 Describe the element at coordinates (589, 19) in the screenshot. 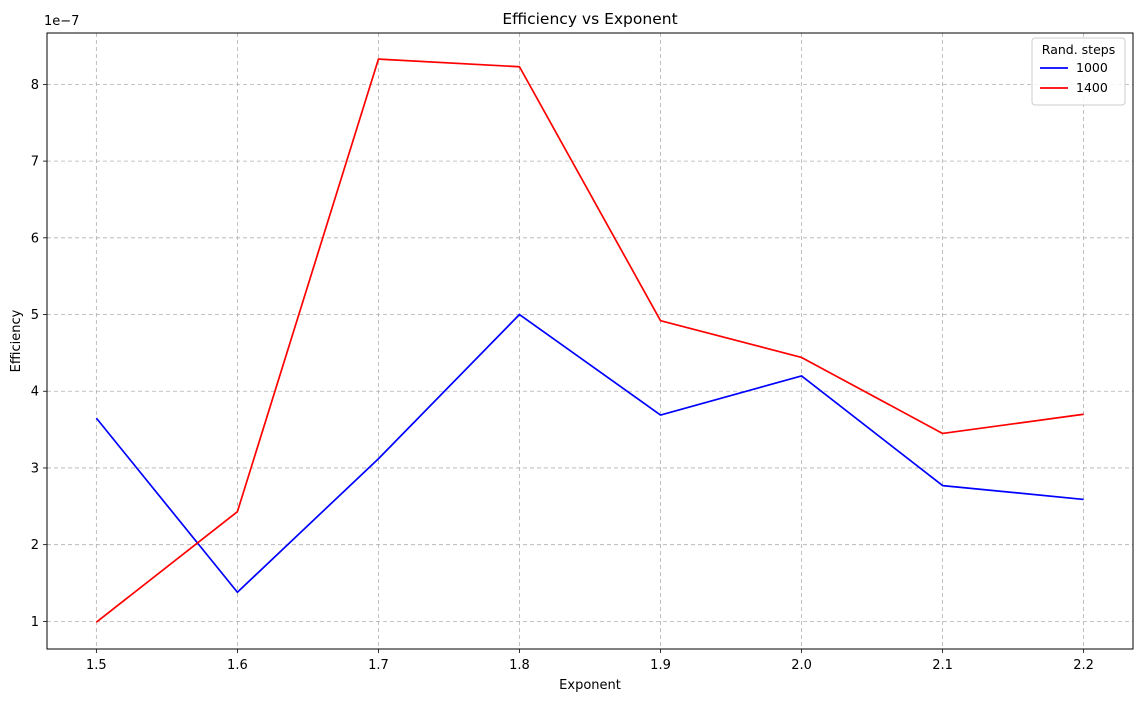

I see `chart-title: Efficiency vs Exponent` at that location.